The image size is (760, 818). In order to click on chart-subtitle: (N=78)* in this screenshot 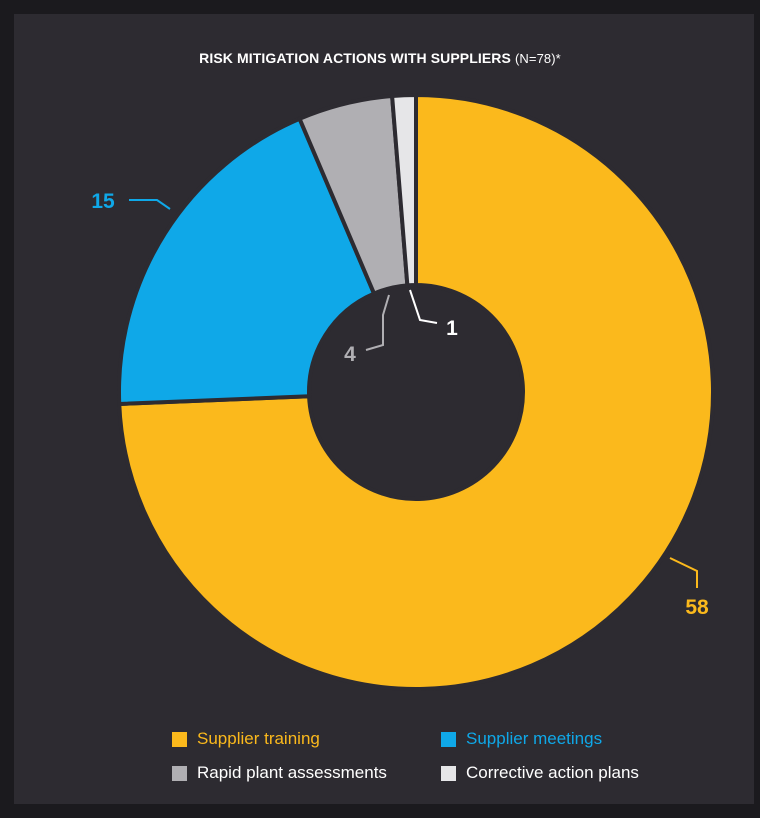, I will do `click(537, 58)`.